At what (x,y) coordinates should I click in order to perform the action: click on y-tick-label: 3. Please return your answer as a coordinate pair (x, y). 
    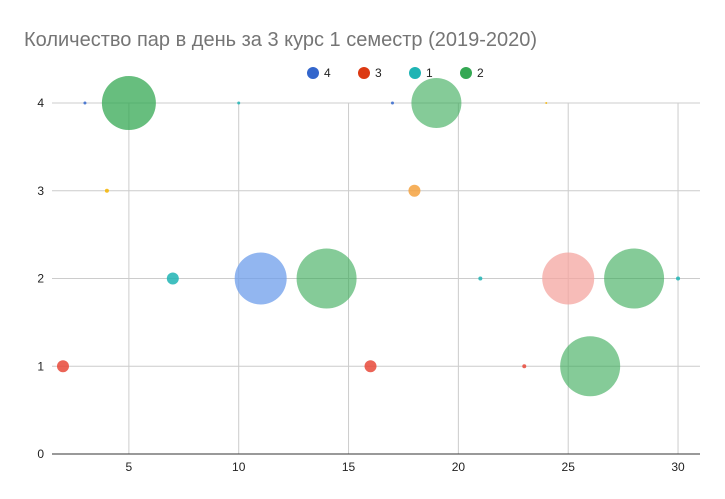
    Looking at the image, I should click on (40, 191).